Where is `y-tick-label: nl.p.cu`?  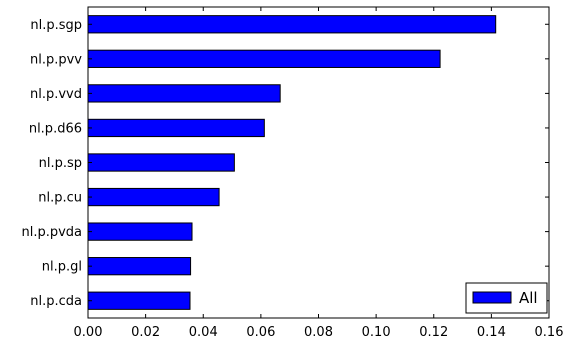
y-tick-label: nl.p.cu is located at coordinates (60, 198).